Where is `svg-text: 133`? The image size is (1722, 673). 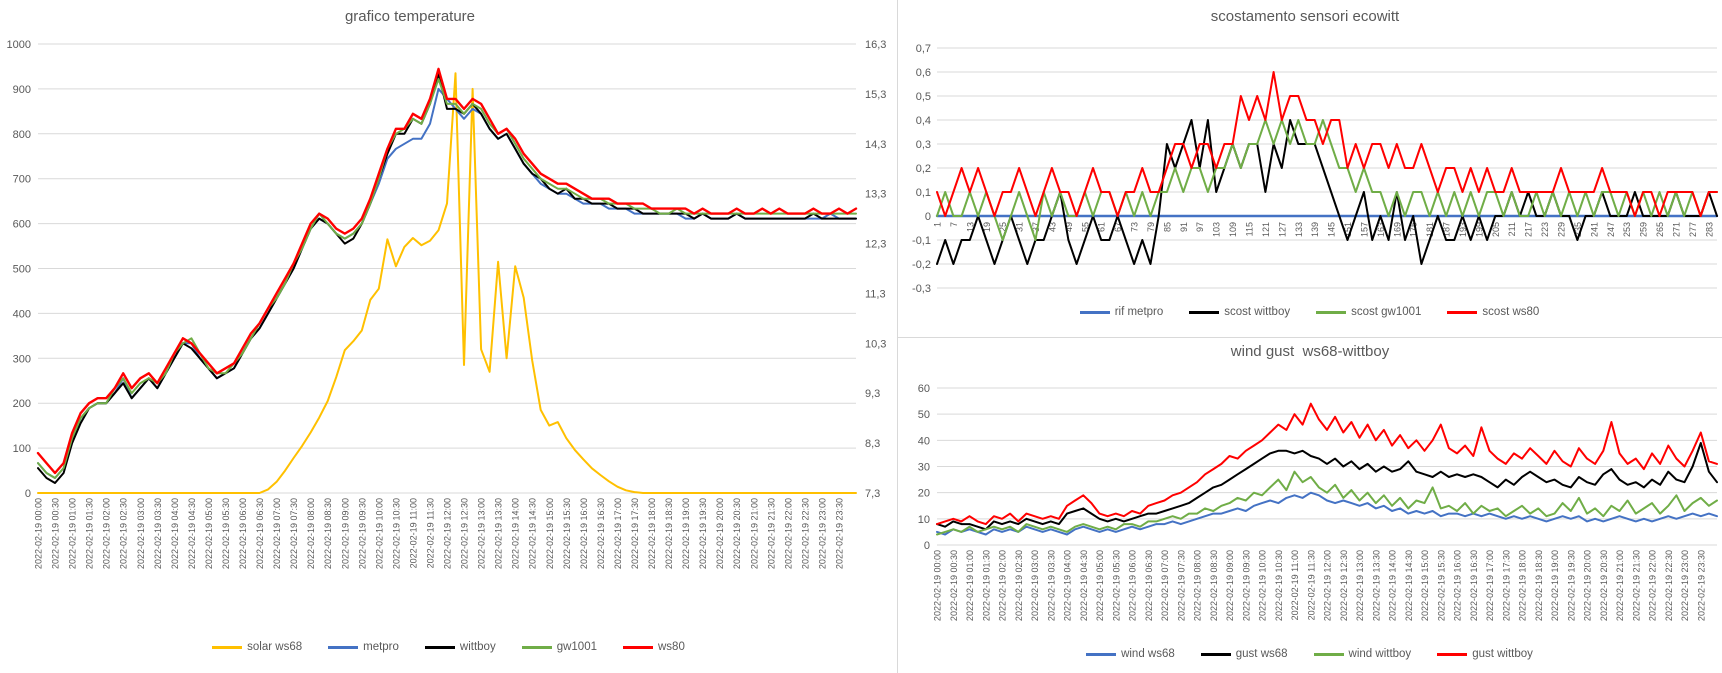
svg-text: 133 is located at coordinates (1299, 229).